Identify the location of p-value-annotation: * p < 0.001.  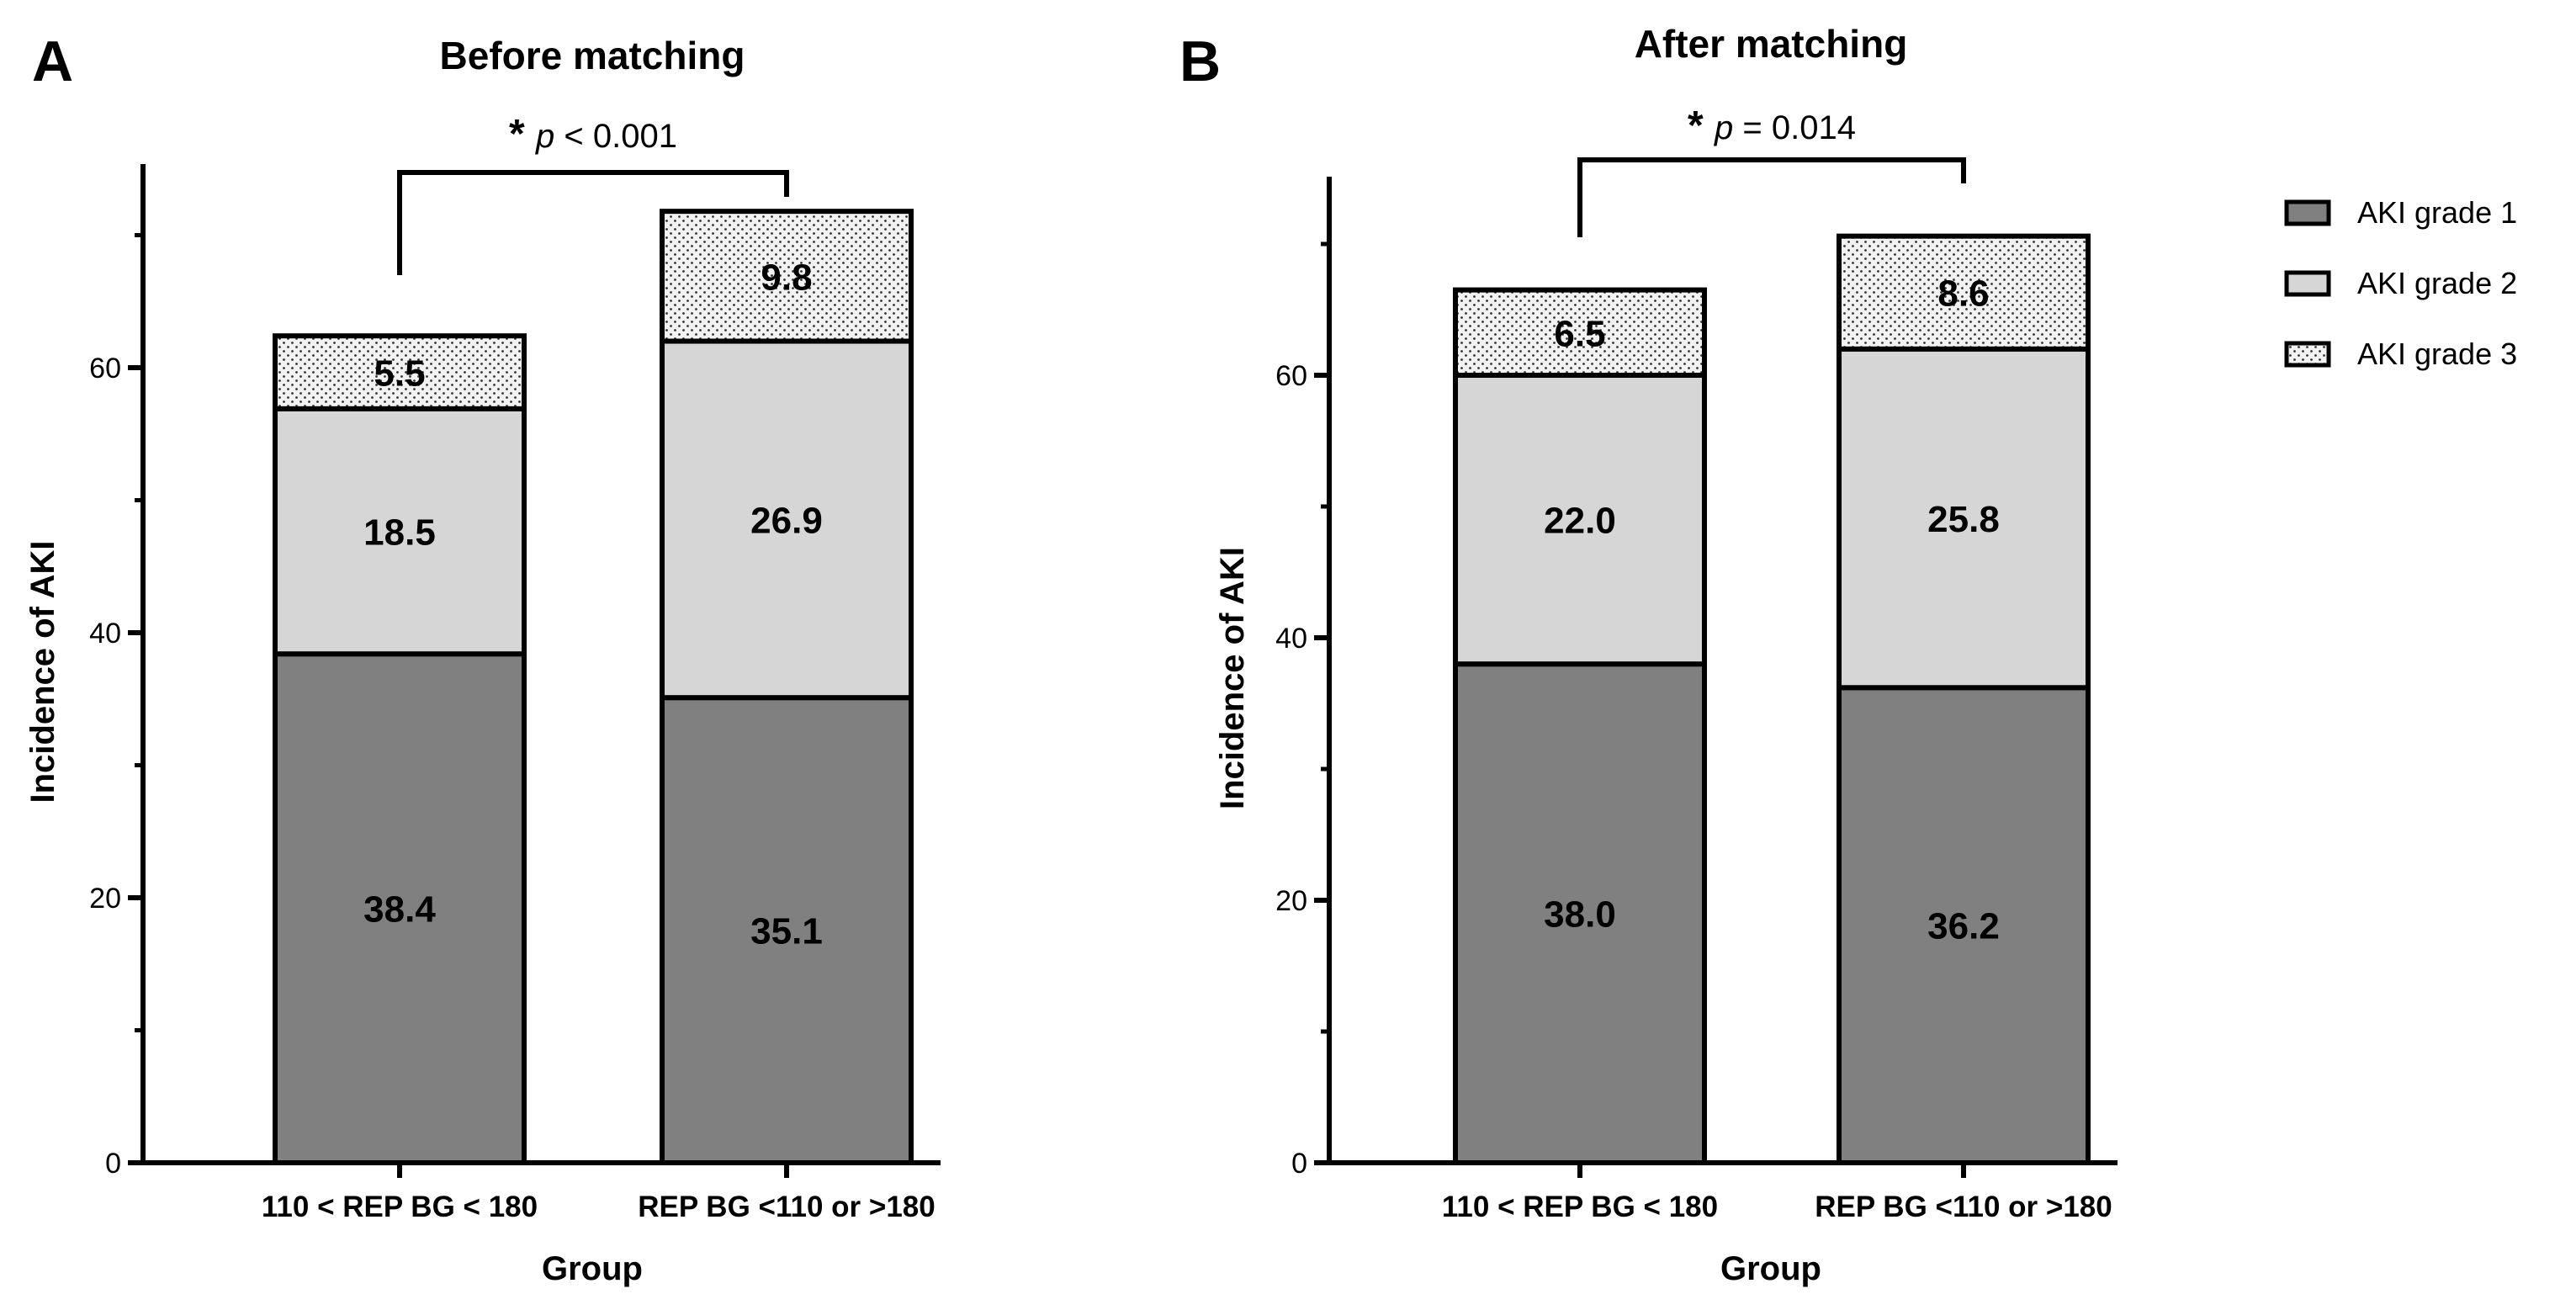
(593, 134).